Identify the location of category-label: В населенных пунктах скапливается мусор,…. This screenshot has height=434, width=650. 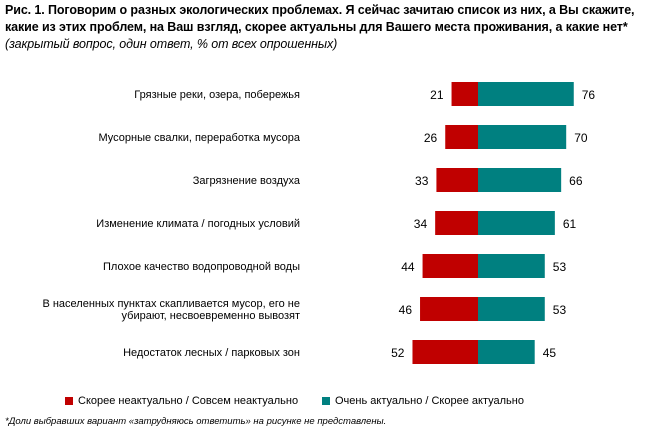
(171, 310).